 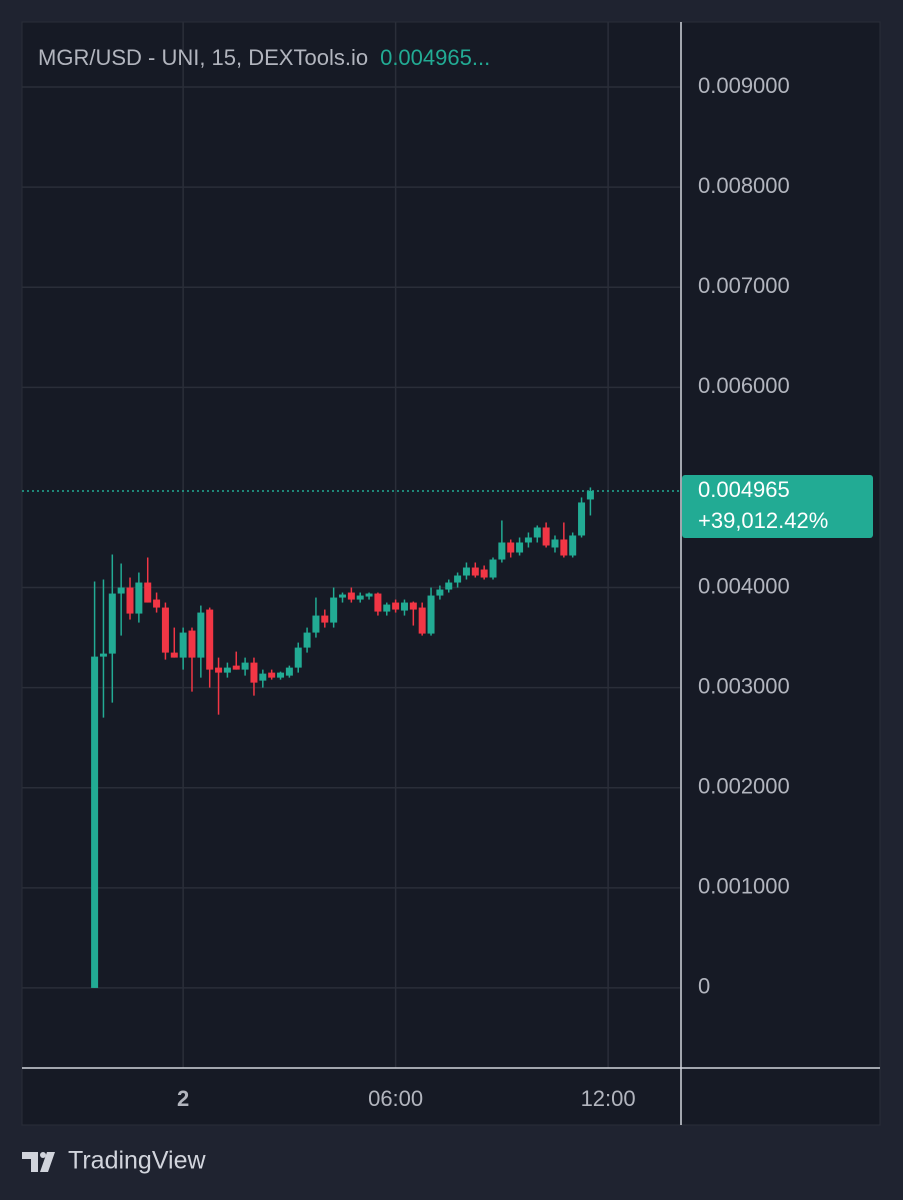 What do you see at coordinates (704, 986) in the screenshot?
I see `y-tick-label: 0` at bounding box center [704, 986].